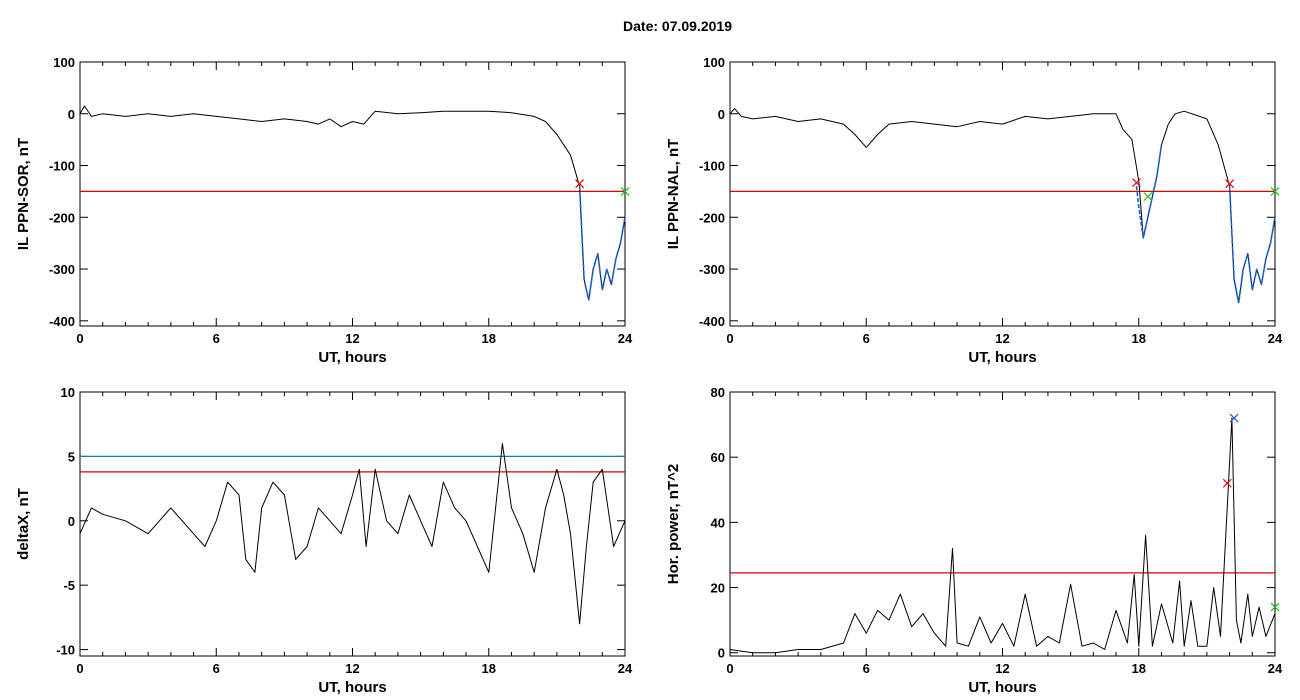 The height and width of the screenshot is (700, 1300). What do you see at coordinates (69, 585) in the screenshot?
I see `y-tick-label: -5` at bounding box center [69, 585].